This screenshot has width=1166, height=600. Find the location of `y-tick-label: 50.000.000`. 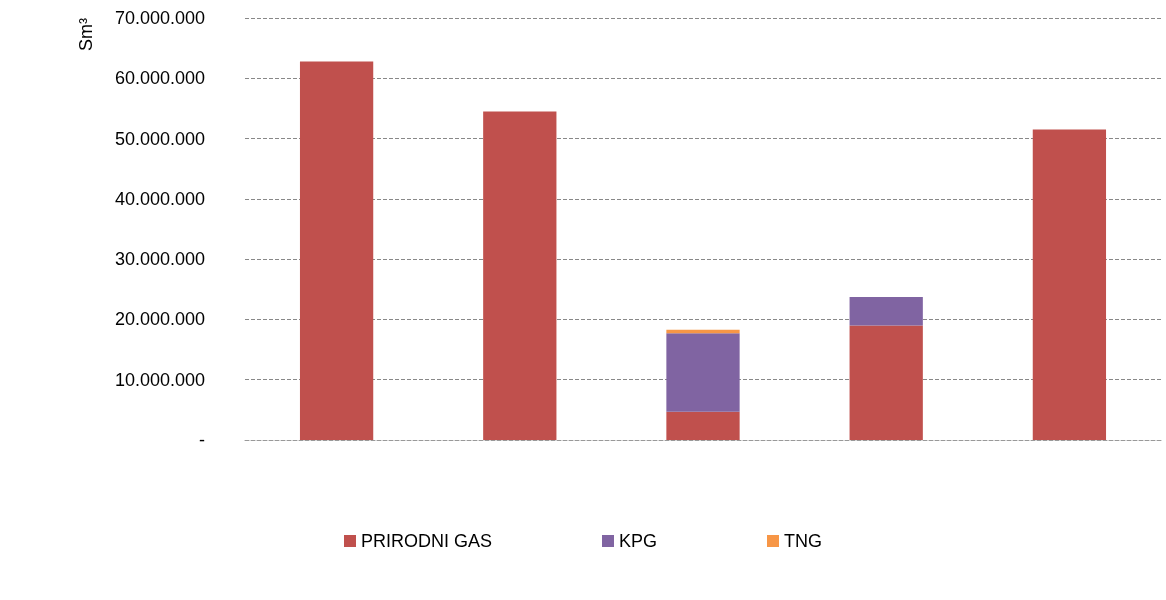

y-tick-label: 50.000.000 is located at coordinates (159, 138).